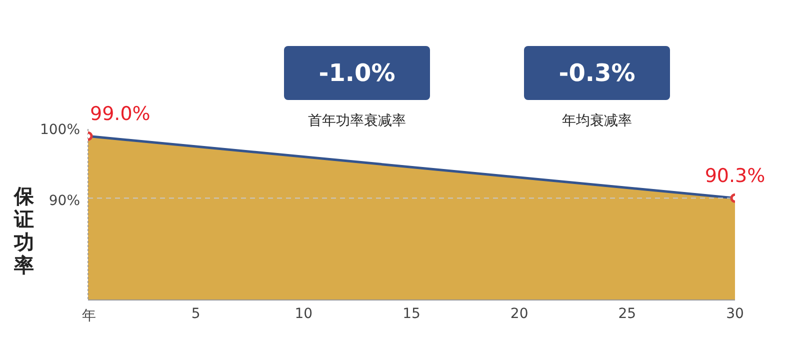 This screenshot has height=351, width=797. Describe the element at coordinates (597, 73) in the screenshot. I see `text: -0.3%` at that location.